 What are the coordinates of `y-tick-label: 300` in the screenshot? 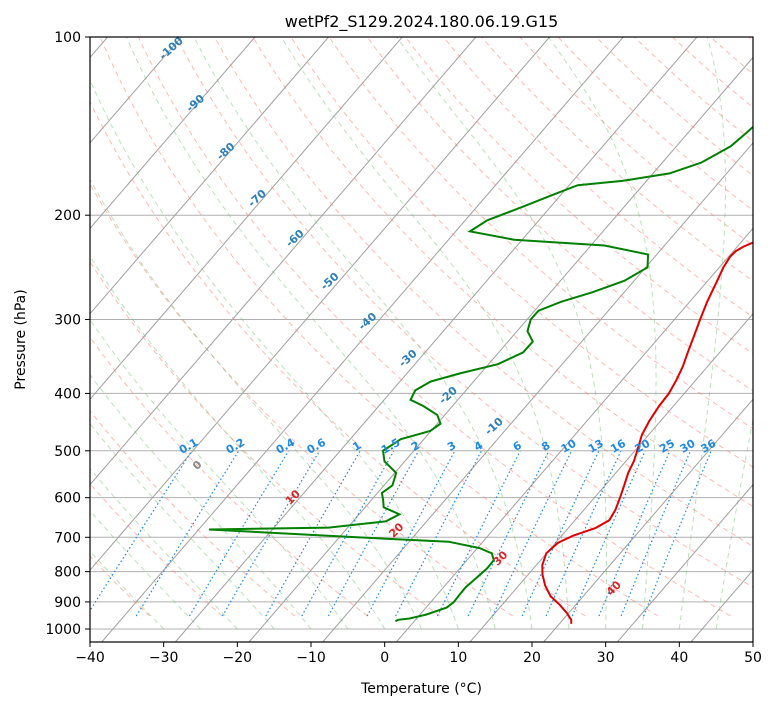 It's located at (67, 320).